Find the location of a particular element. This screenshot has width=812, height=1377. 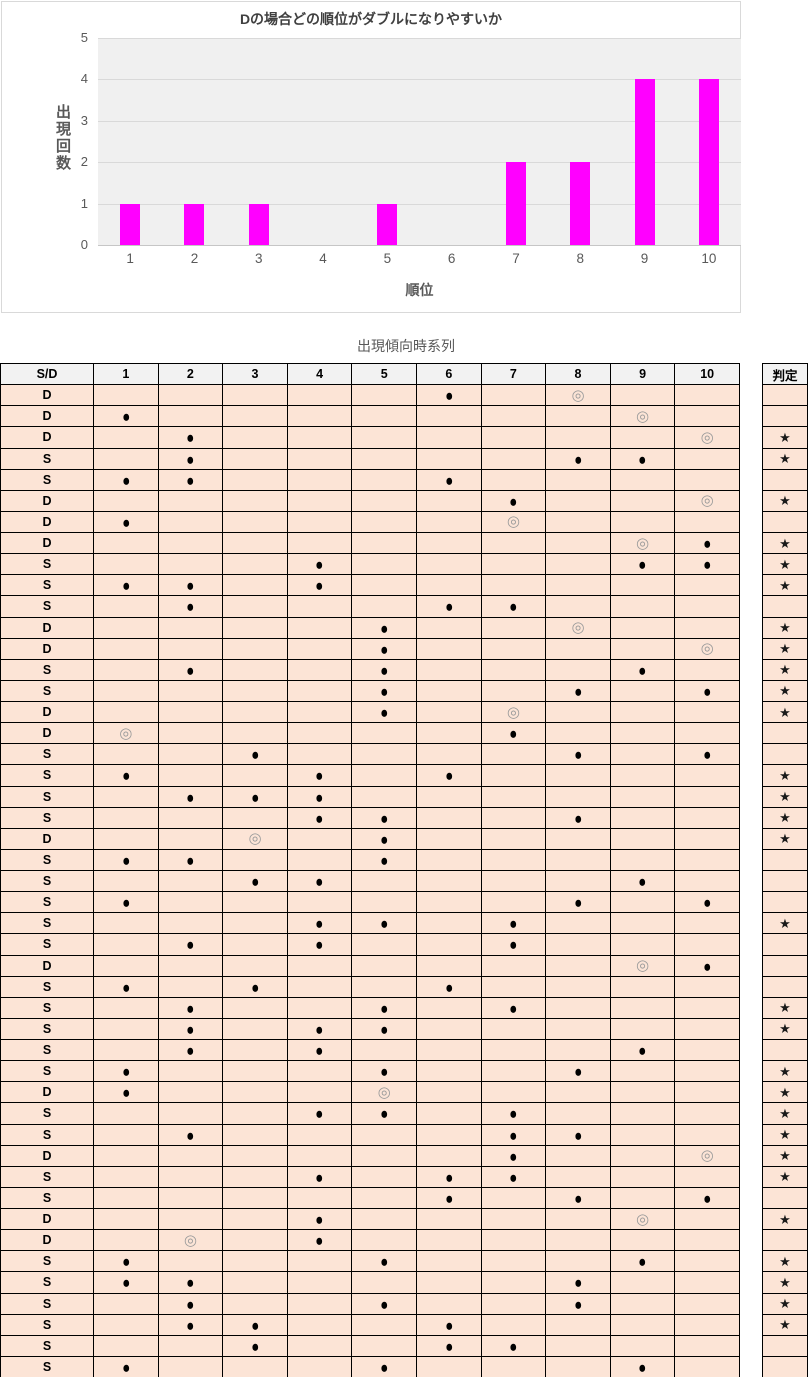

mark-cell-r3-c8 is located at coordinates (578, 438).